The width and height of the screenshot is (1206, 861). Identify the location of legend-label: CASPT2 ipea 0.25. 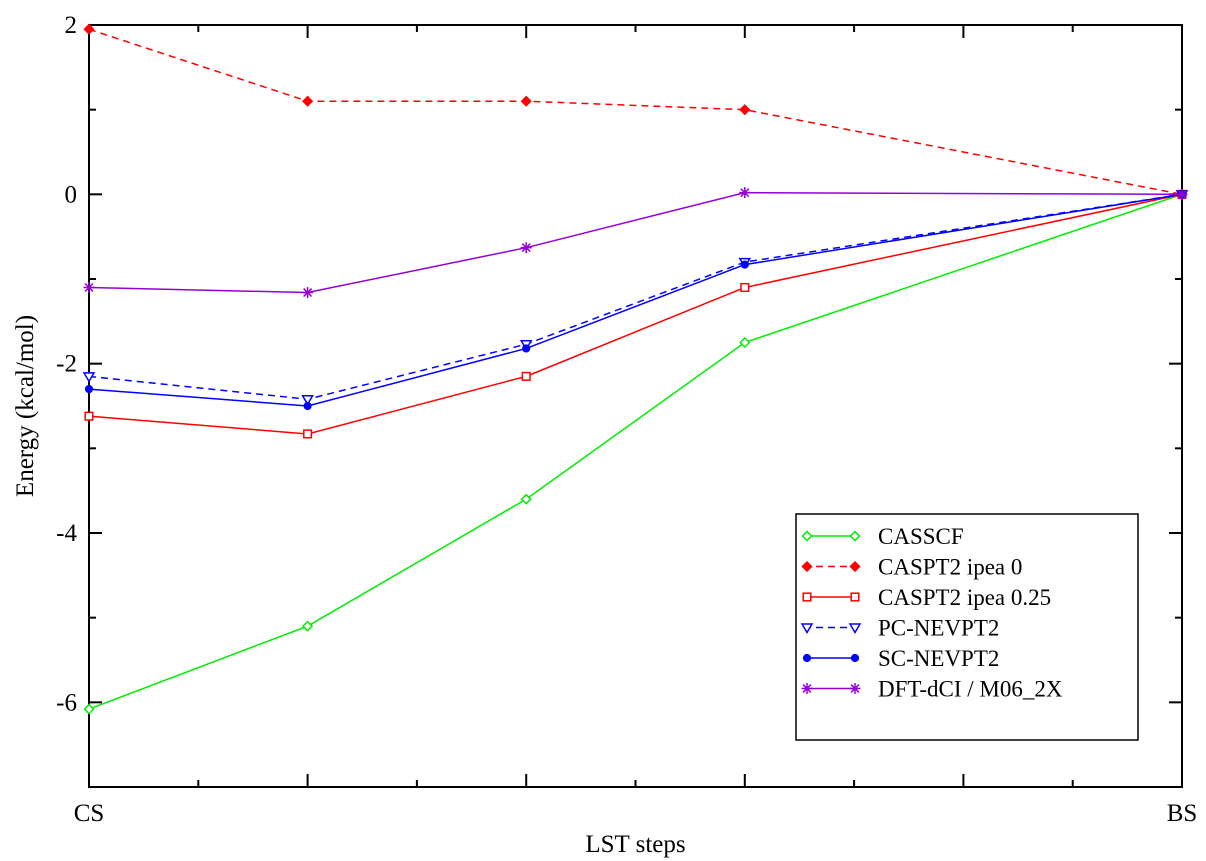
(964, 597).